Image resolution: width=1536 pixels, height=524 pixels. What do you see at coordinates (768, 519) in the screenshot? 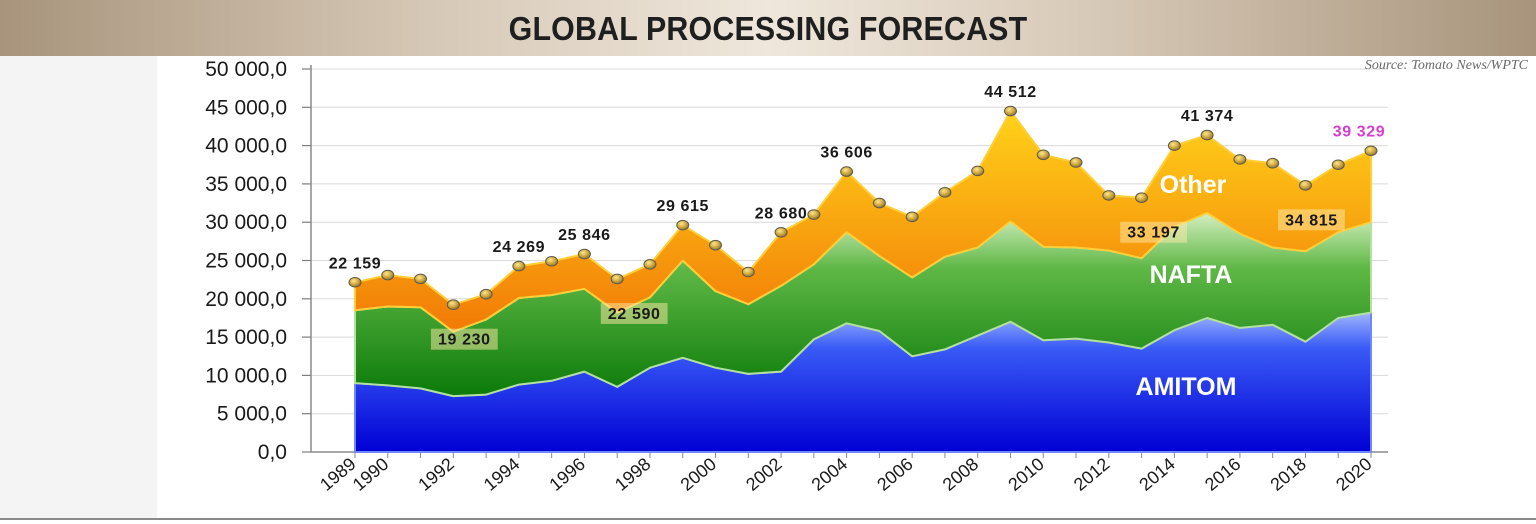
I see `bottom-divider` at bounding box center [768, 519].